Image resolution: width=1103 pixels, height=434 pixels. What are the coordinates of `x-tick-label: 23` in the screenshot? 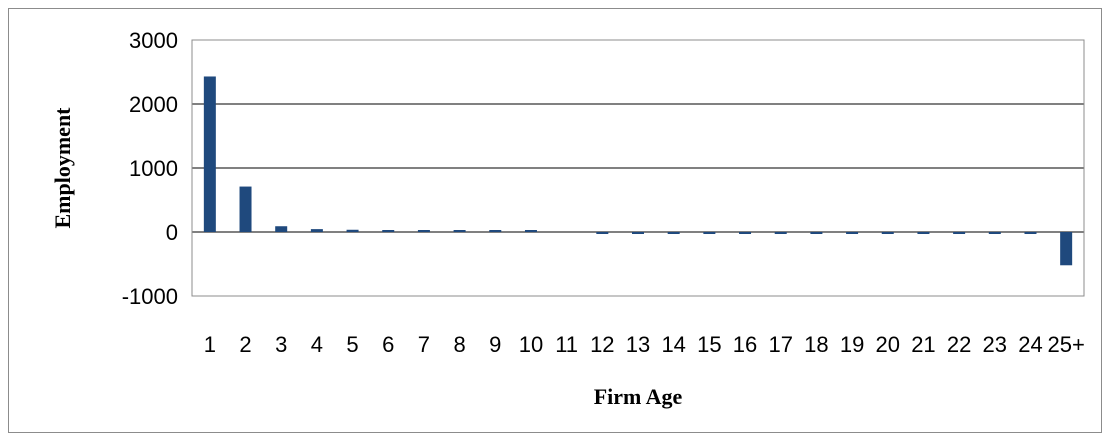 It's located at (995, 344).